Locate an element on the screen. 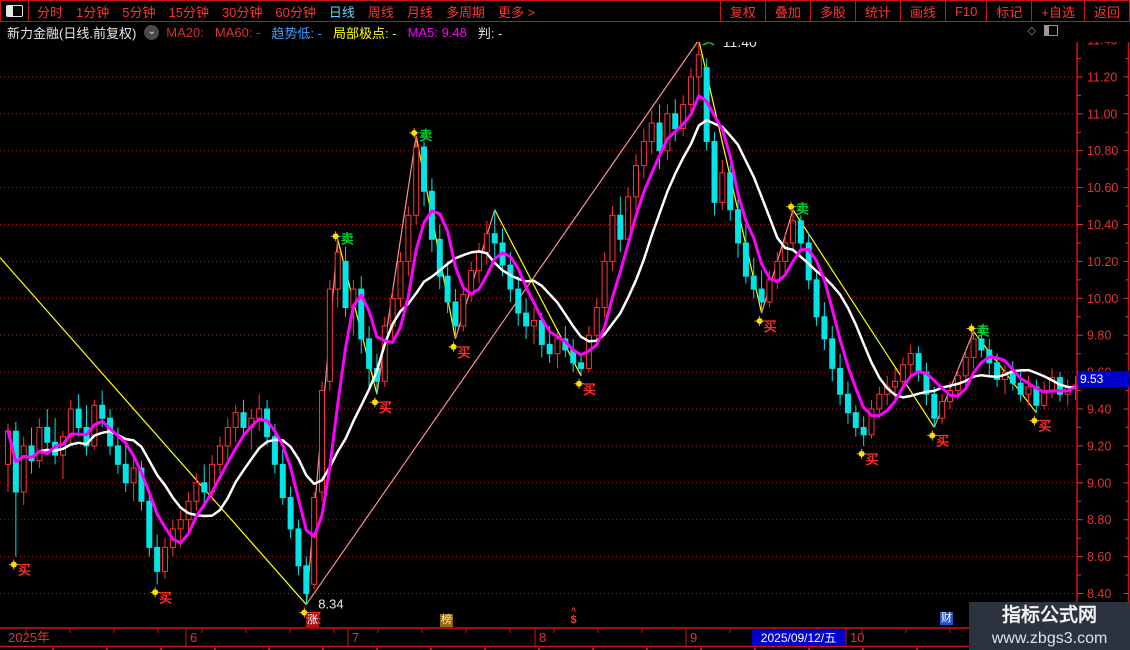  tab-30min: 30分钟 is located at coordinates (242, 12).